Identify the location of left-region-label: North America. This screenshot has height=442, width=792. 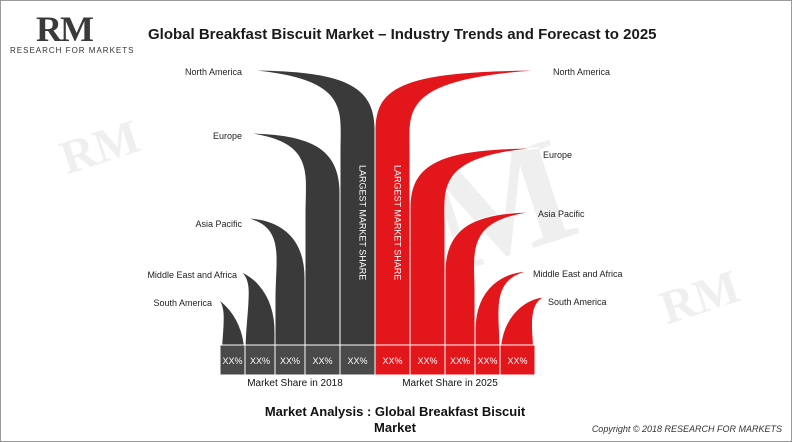
(213, 72).